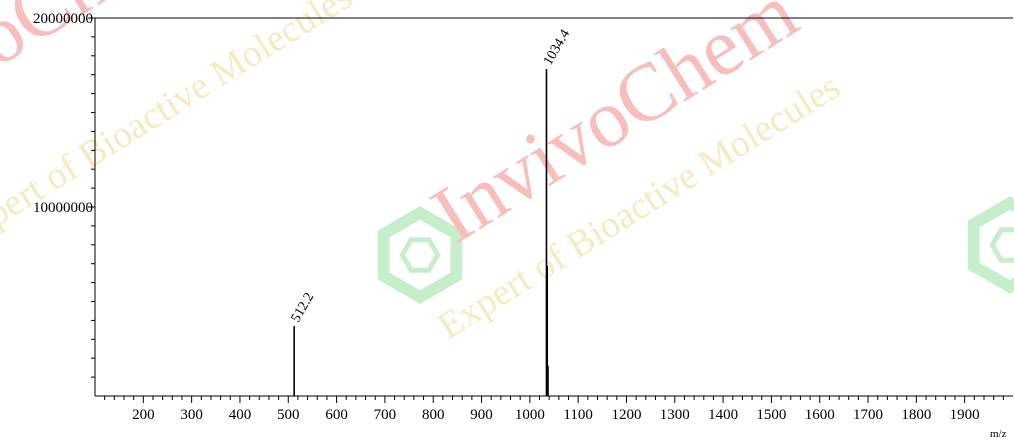  I want to click on watermark-logo-icon-inner, so click(420, 255).